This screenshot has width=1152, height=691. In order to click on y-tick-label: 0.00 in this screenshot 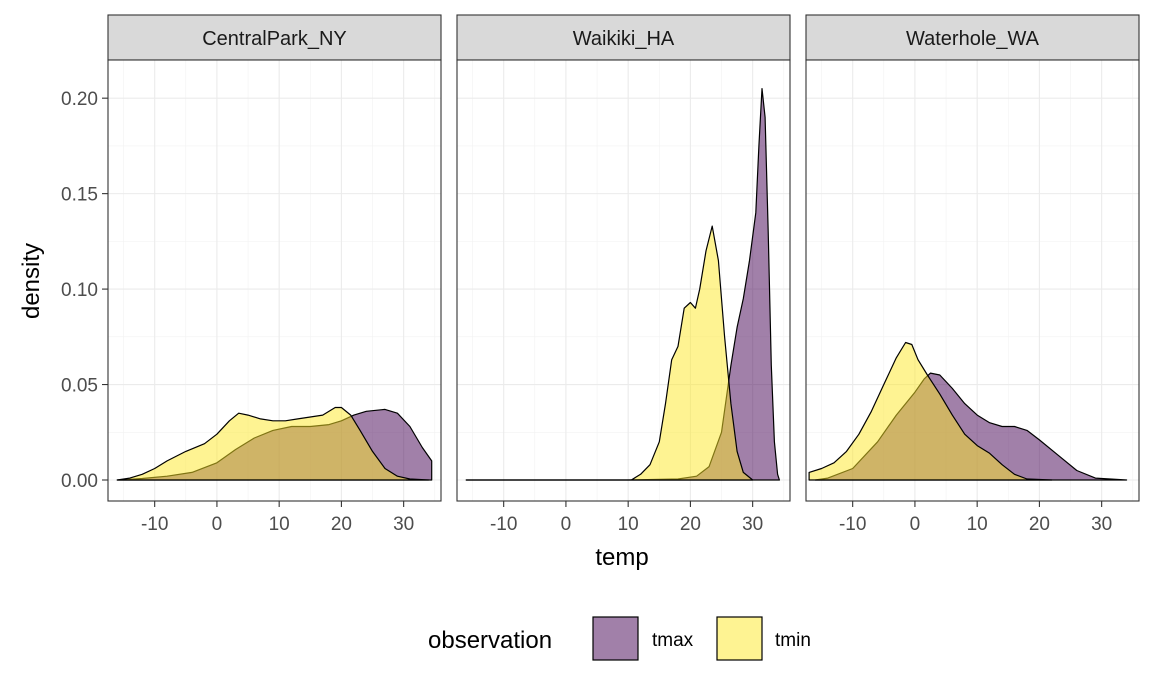, I will do `click(79, 481)`.